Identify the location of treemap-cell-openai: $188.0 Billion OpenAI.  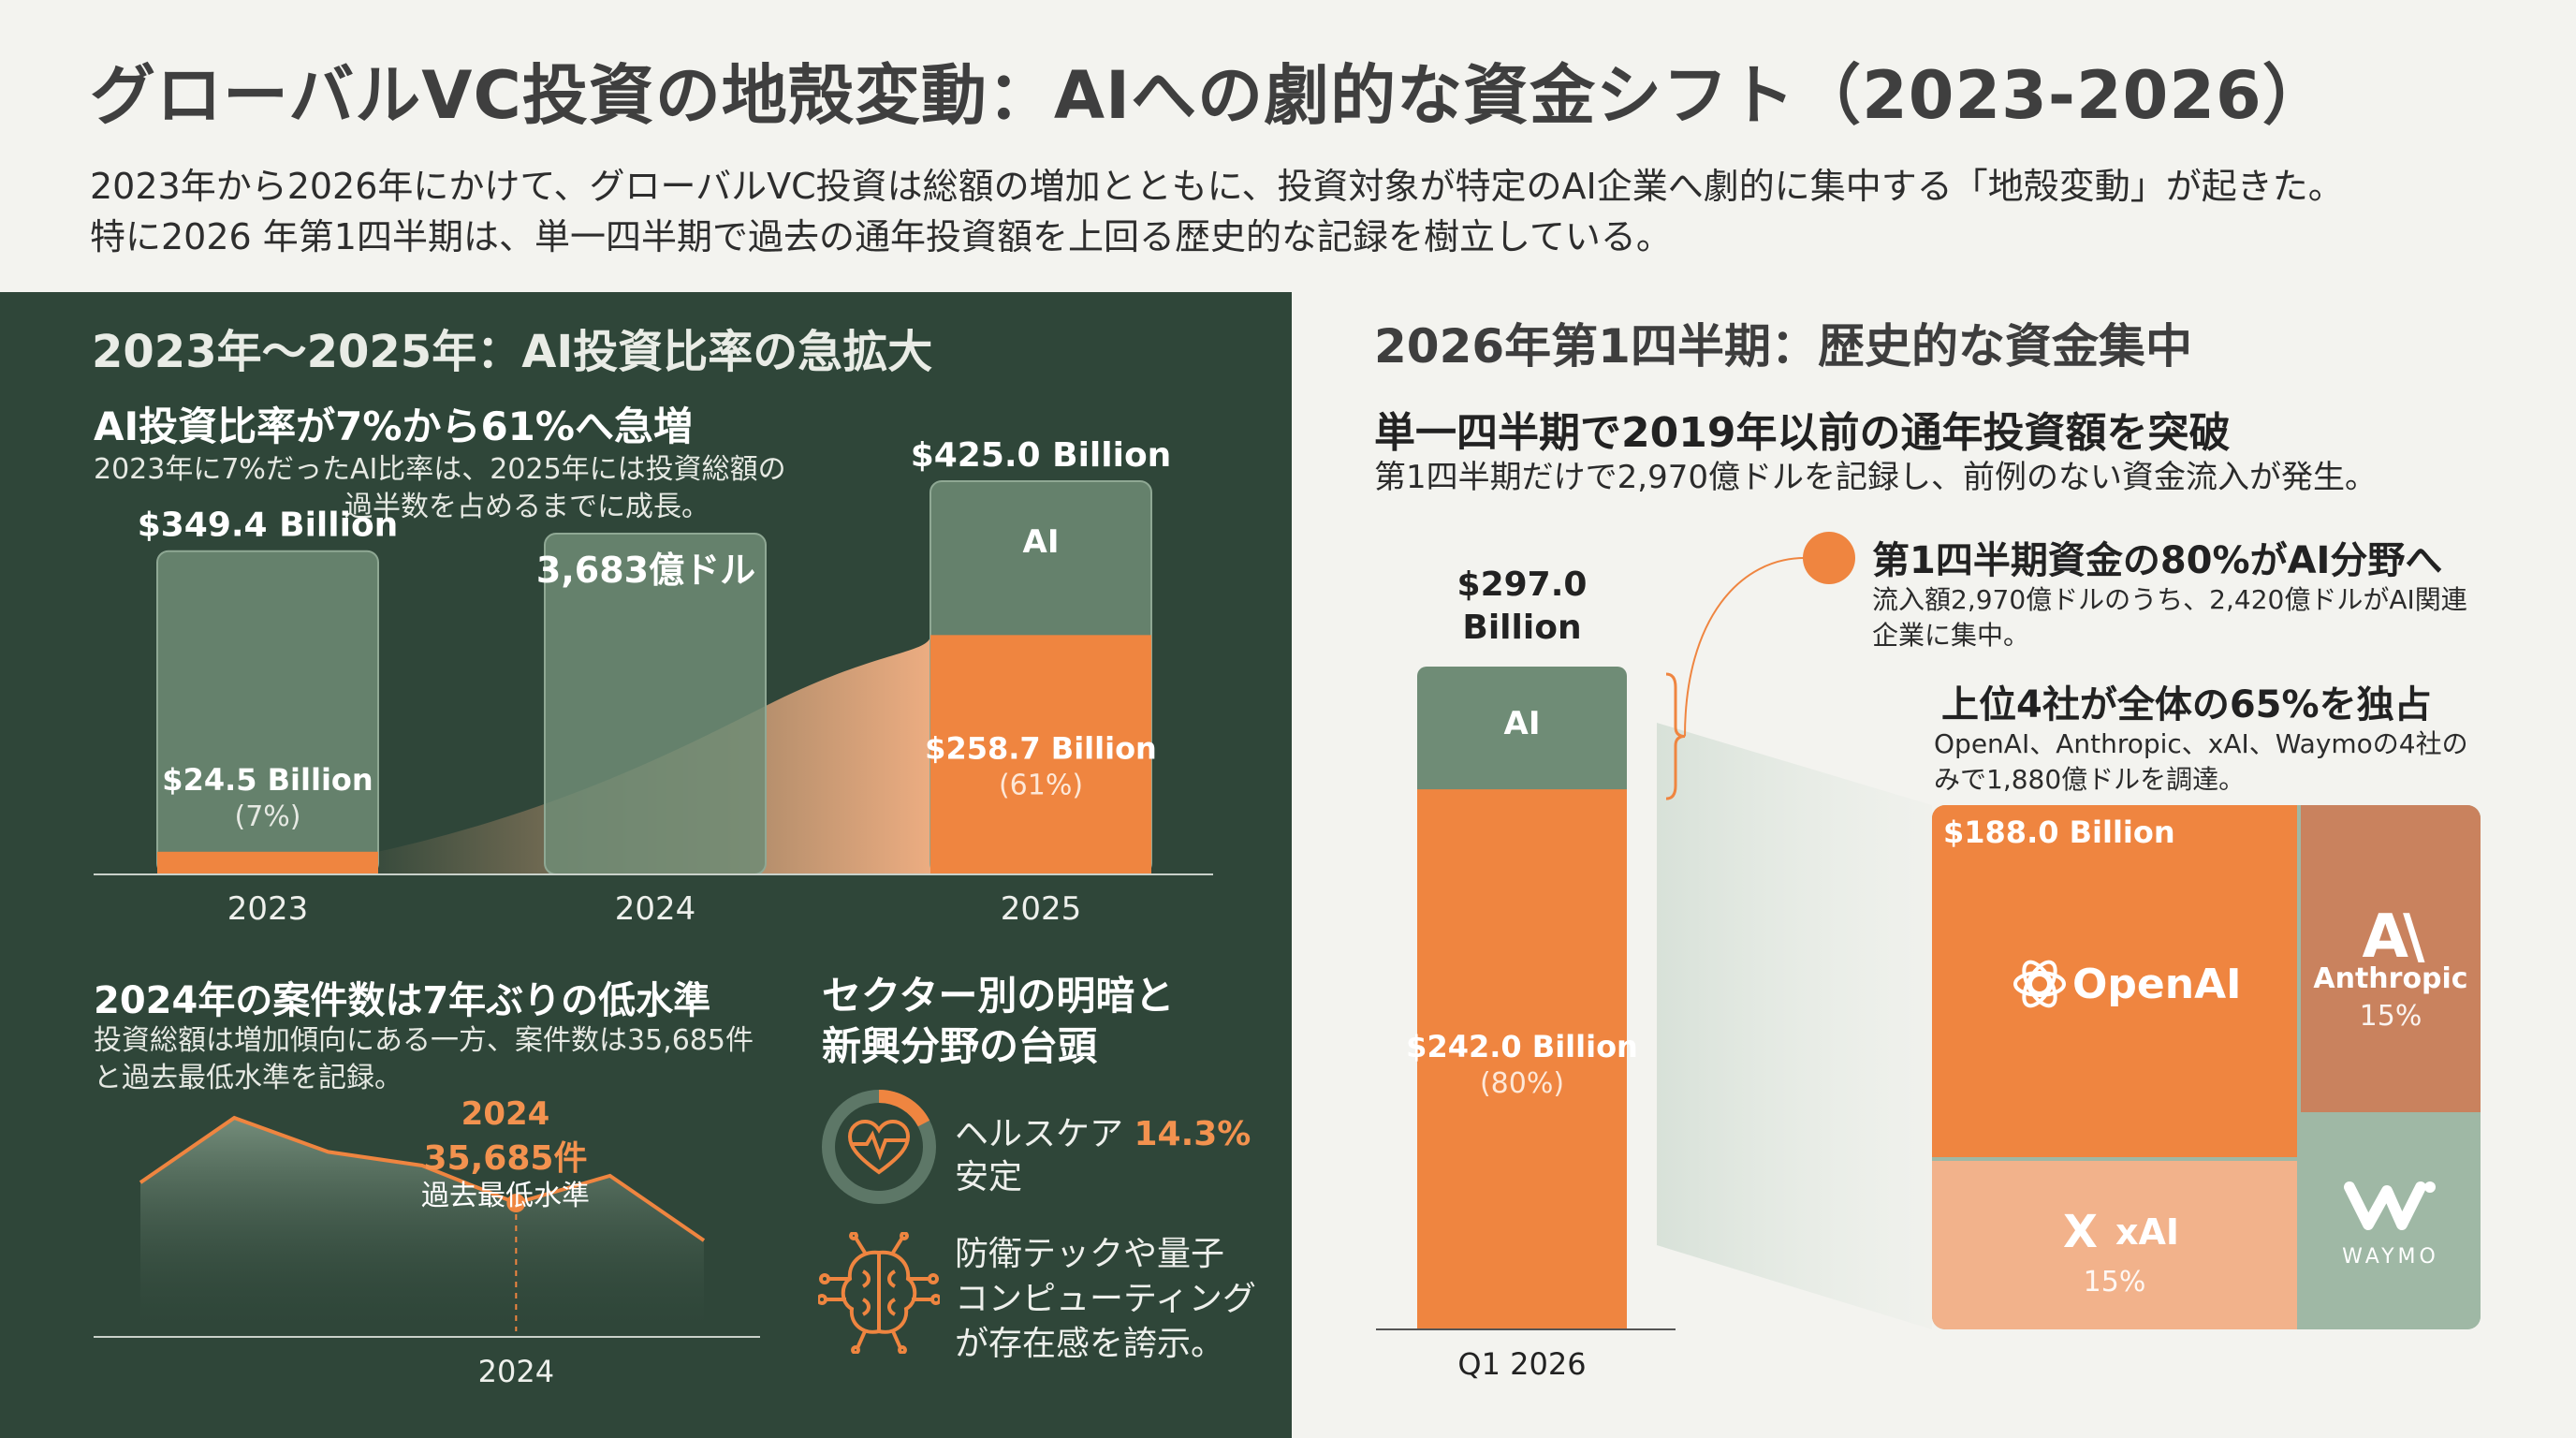
(2114, 981).